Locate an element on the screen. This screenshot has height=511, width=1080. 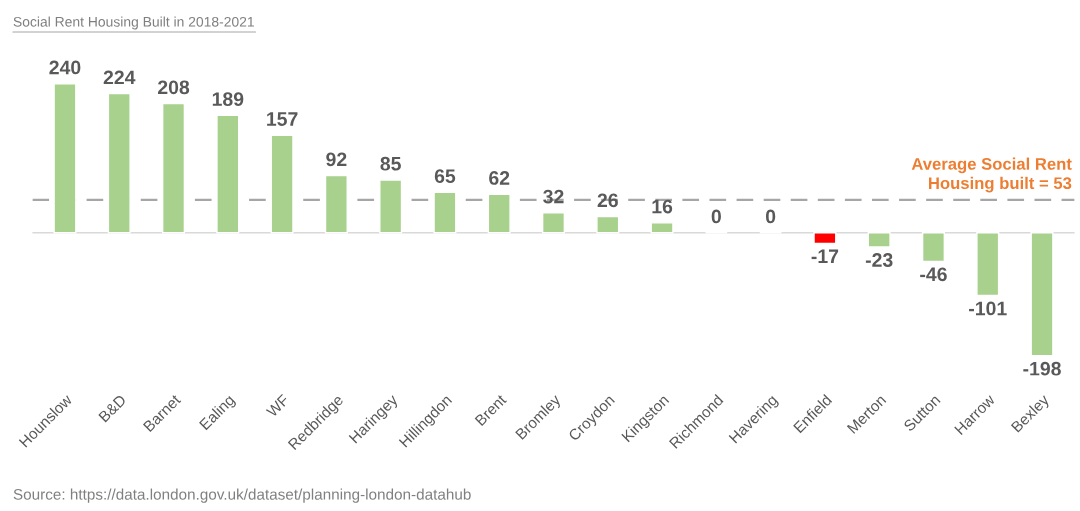
data-label: -101 is located at coordinates (988, 308).